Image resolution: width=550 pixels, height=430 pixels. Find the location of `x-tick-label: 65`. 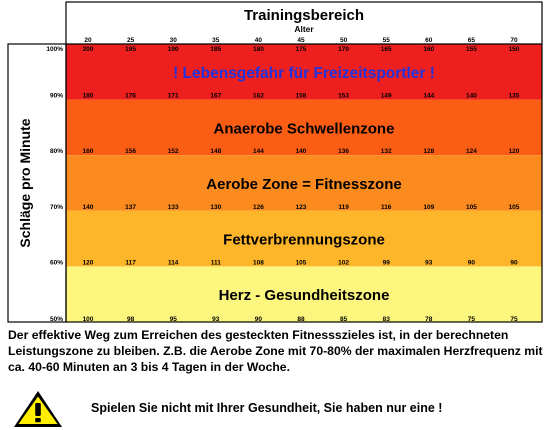

x-tick-label: 65 is located at coordinates (472, 40).